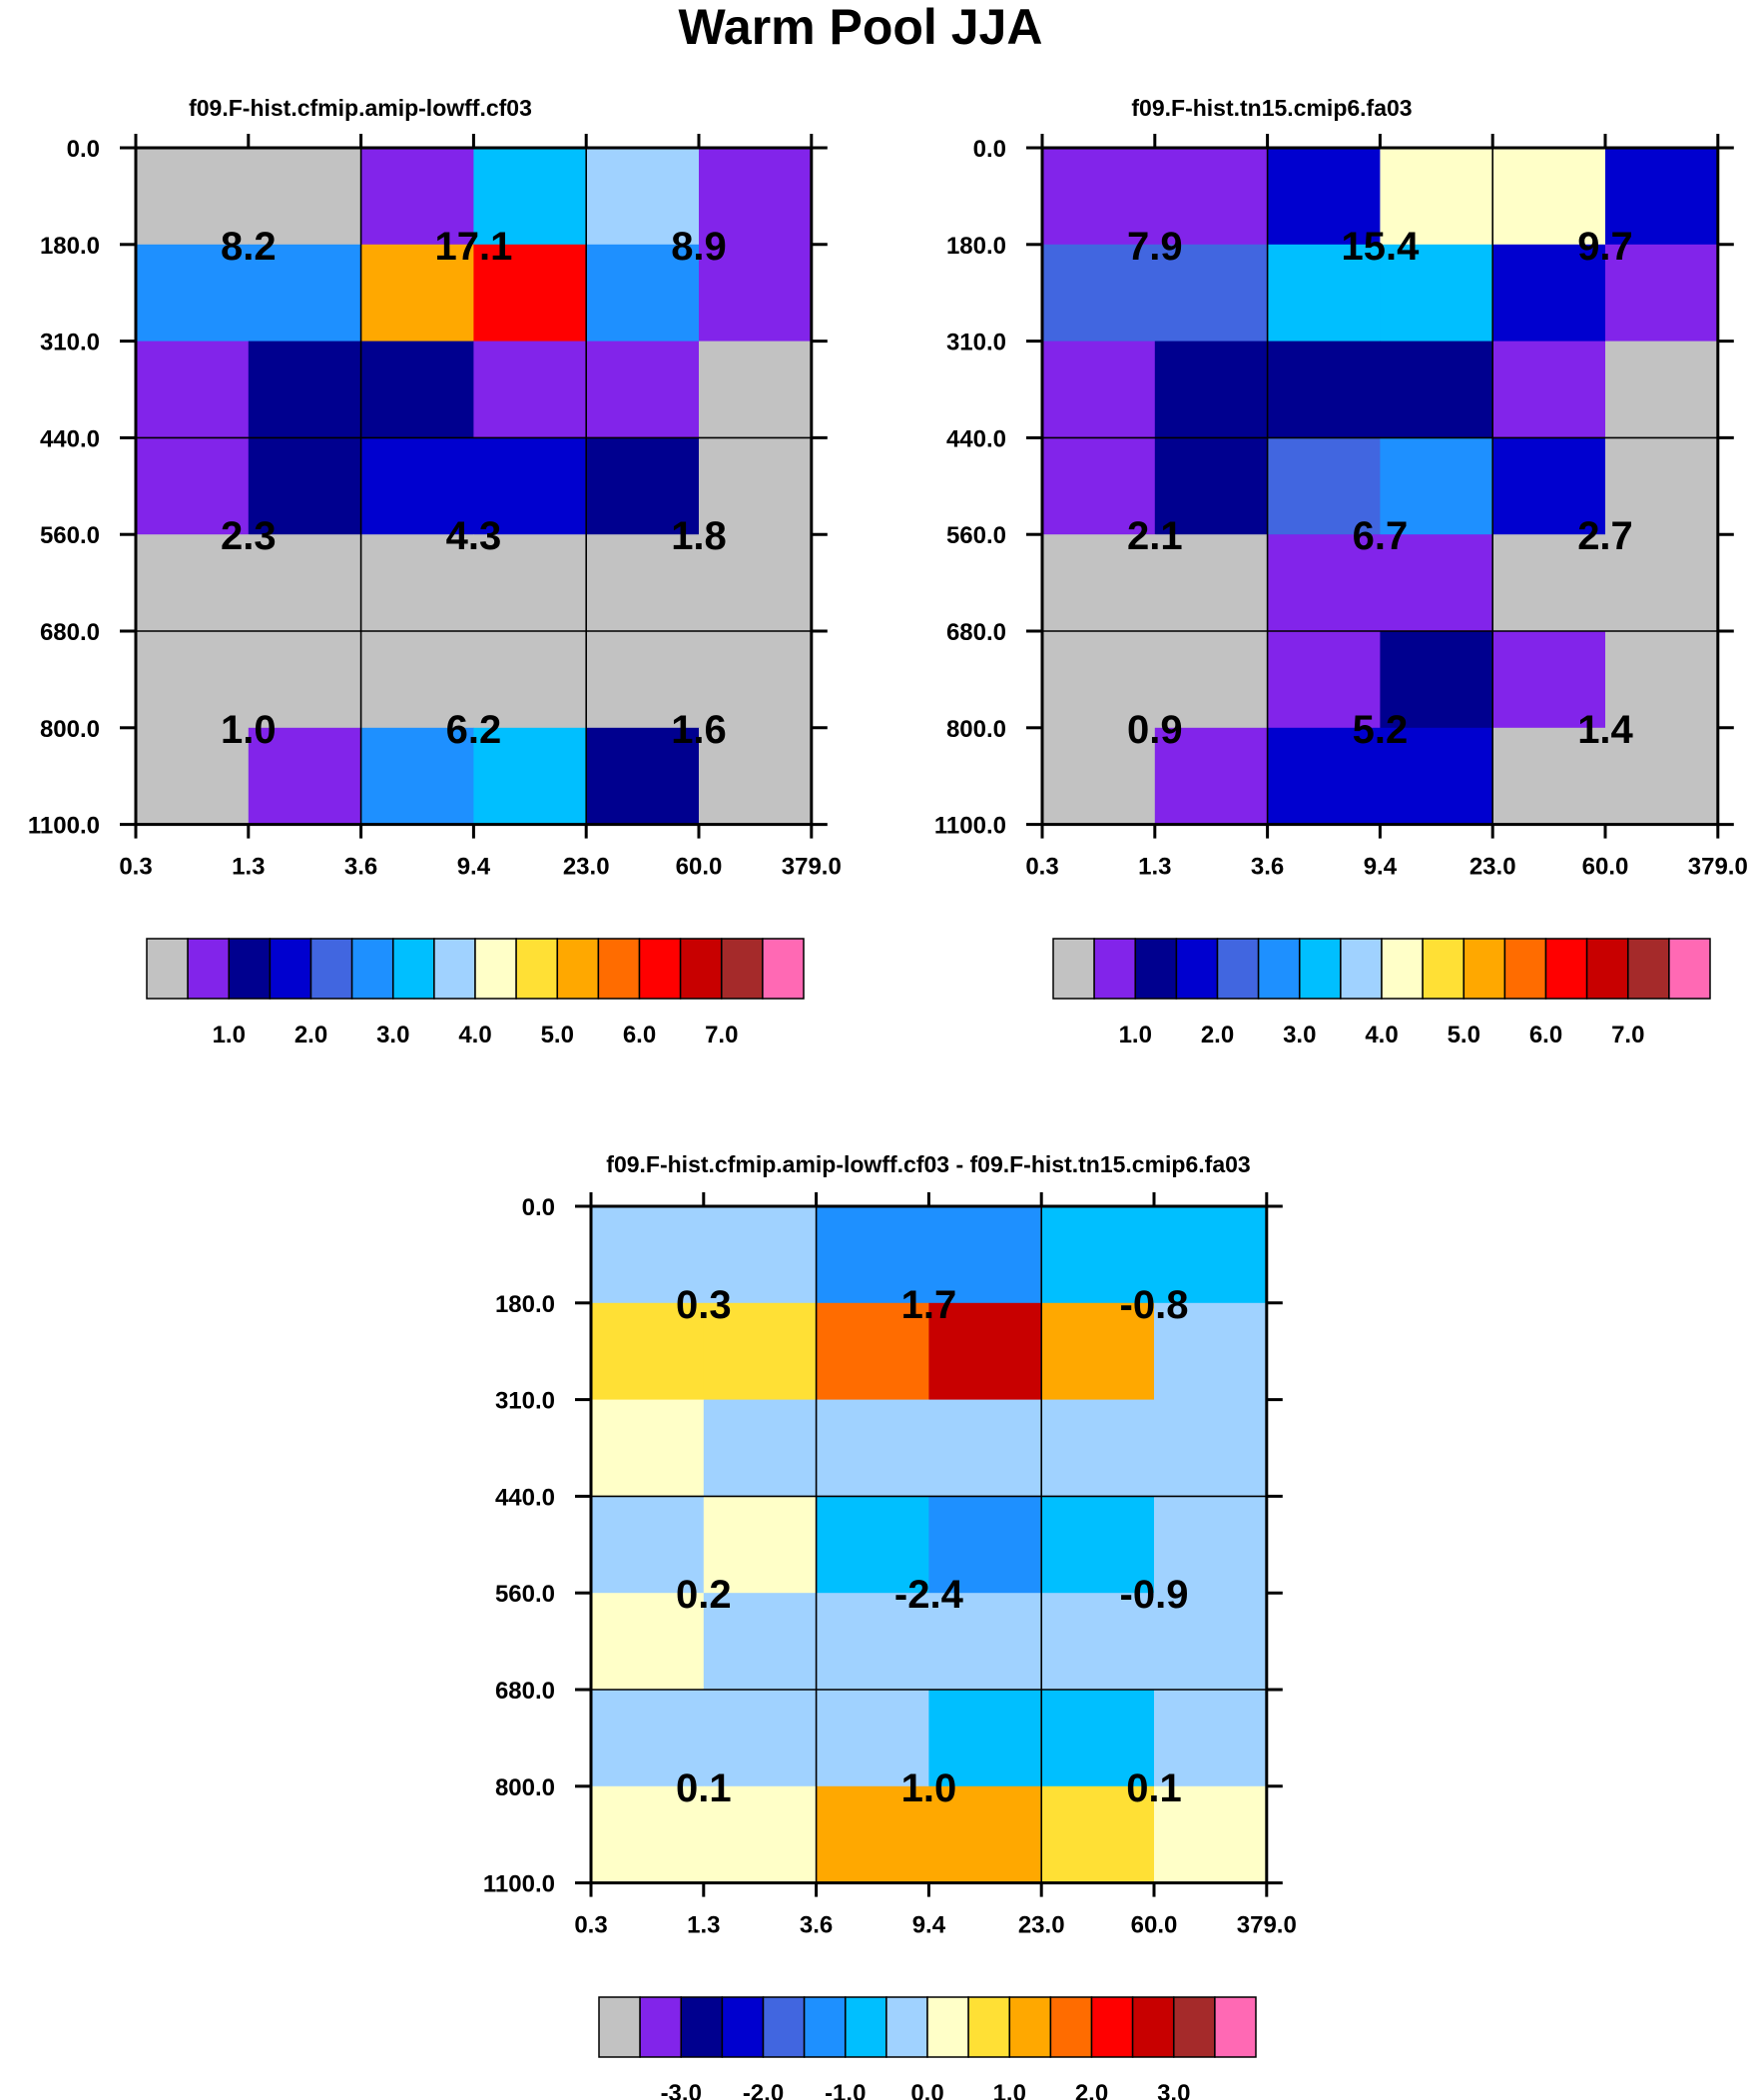  Describe the element at coordinates (1464, 1035) in the screenshot. I see `colorbar-label: 5.0` at that location.